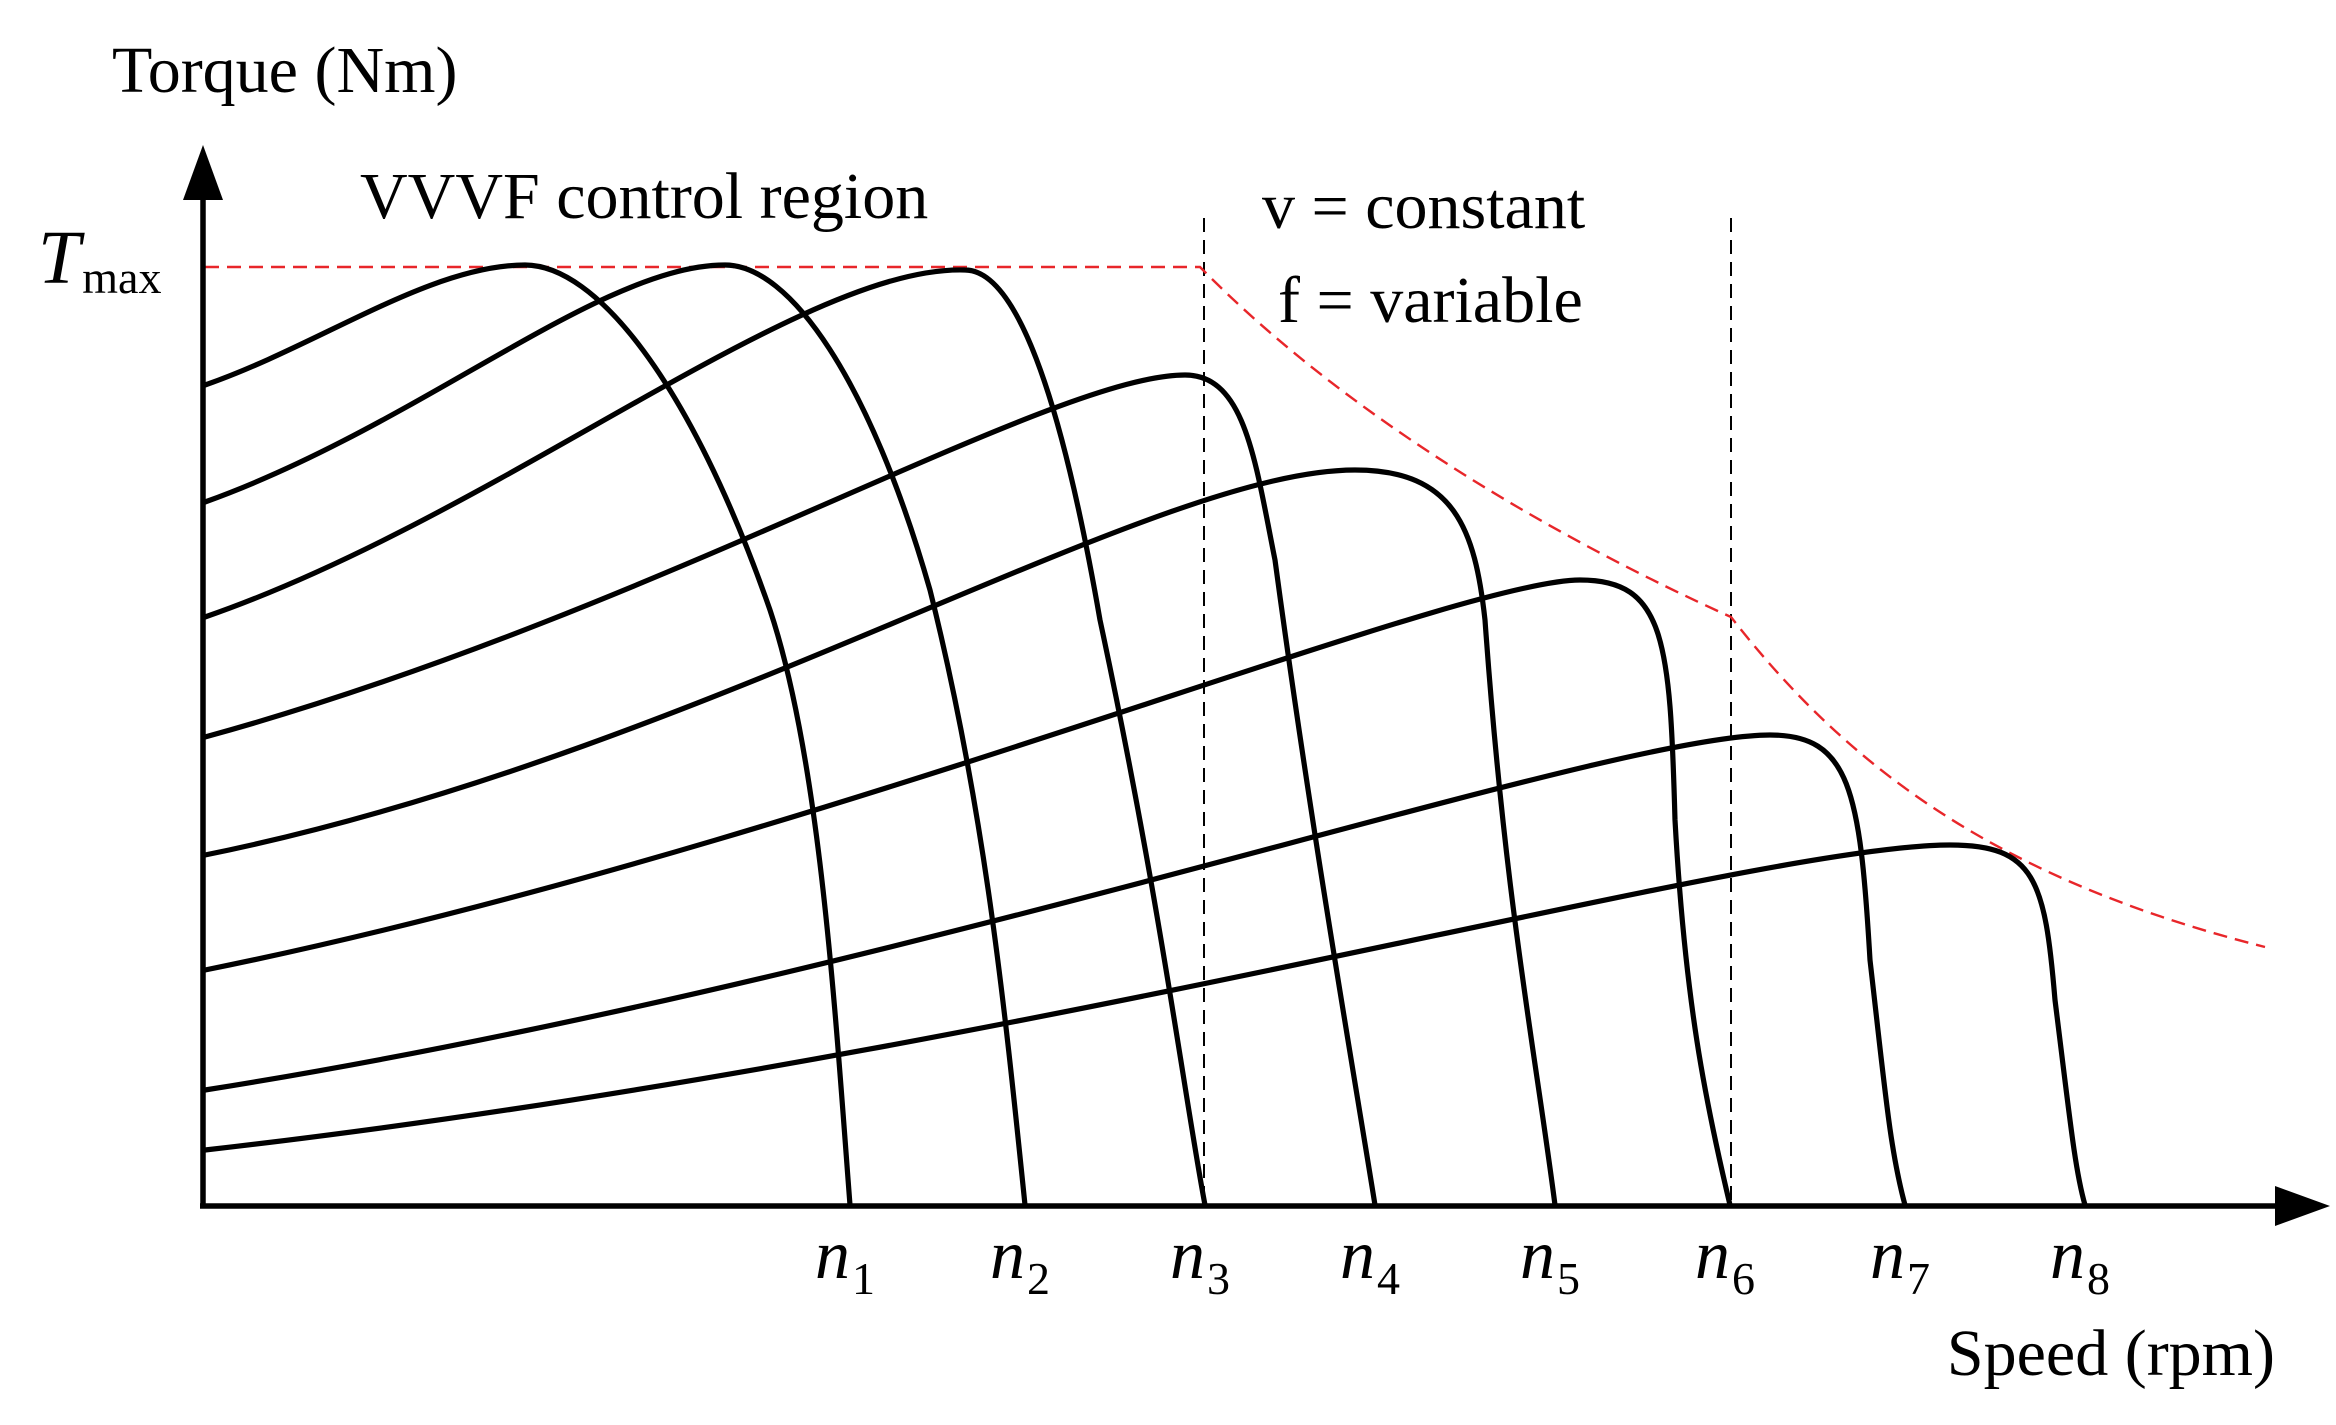  I want to click on y-axis-arrow, so click(203, 172).